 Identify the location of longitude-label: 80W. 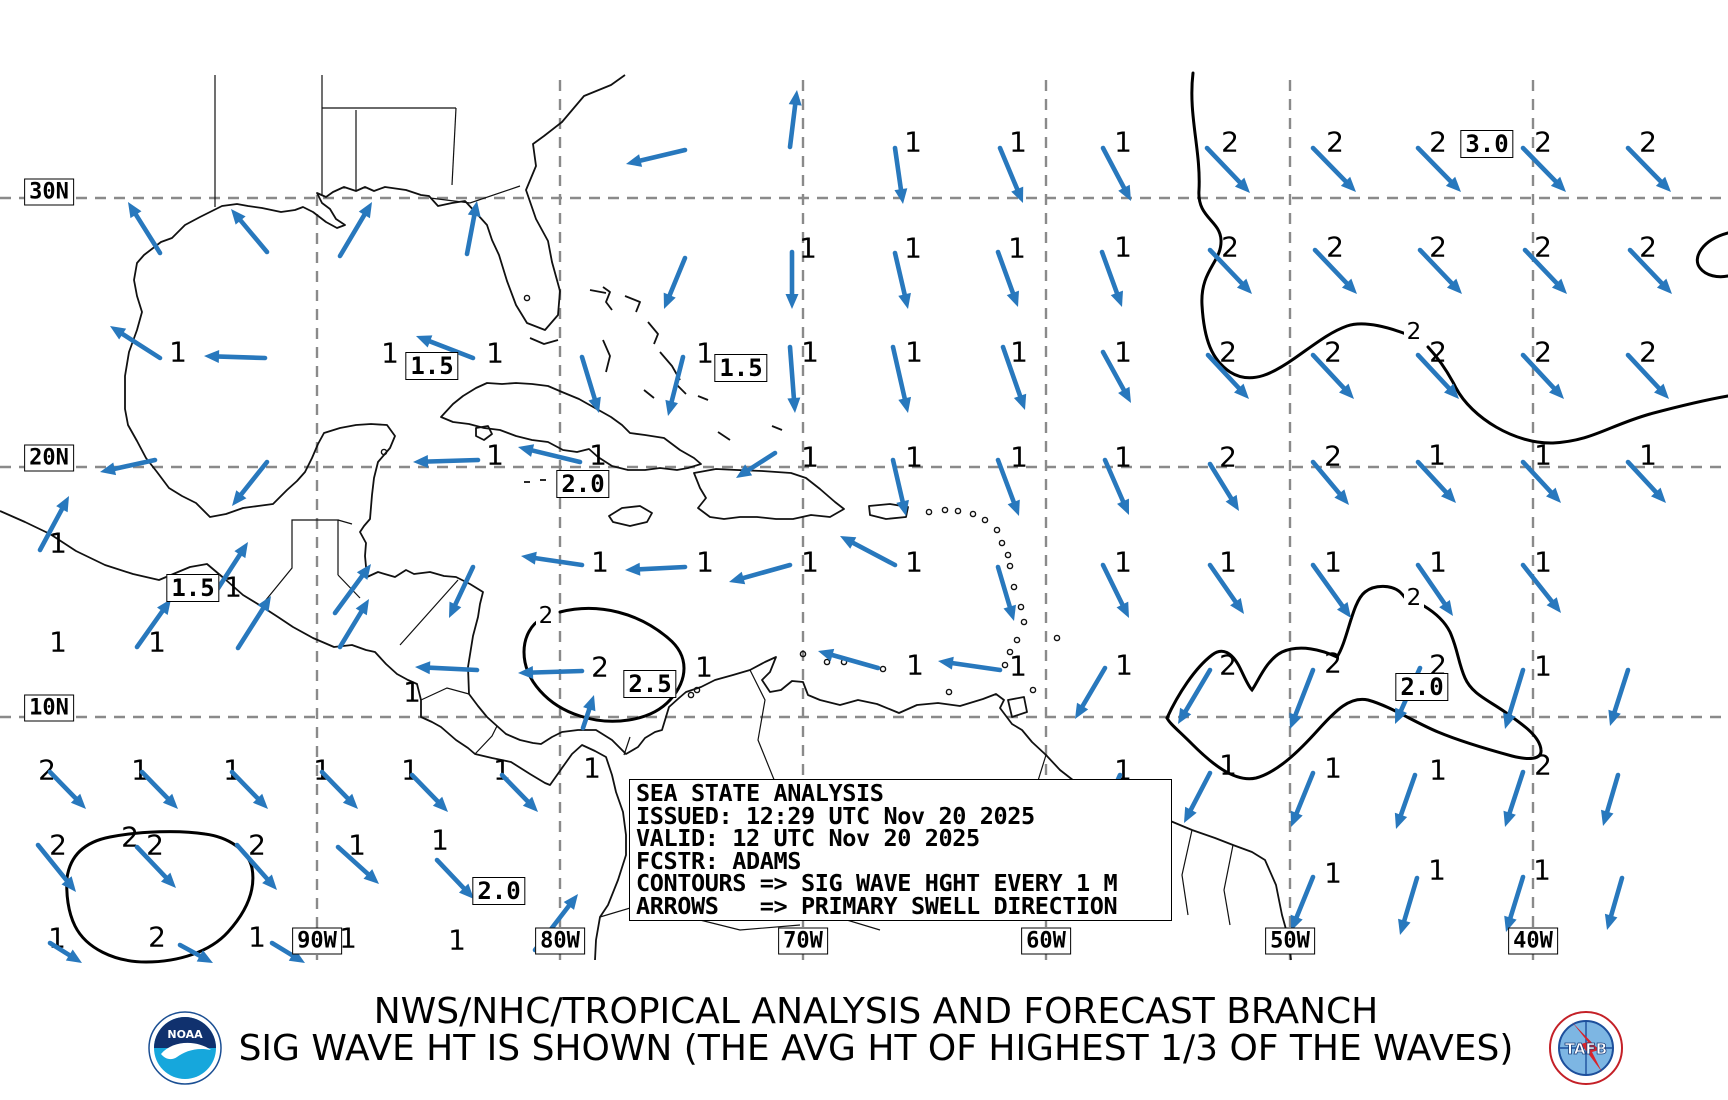
(560, 941).